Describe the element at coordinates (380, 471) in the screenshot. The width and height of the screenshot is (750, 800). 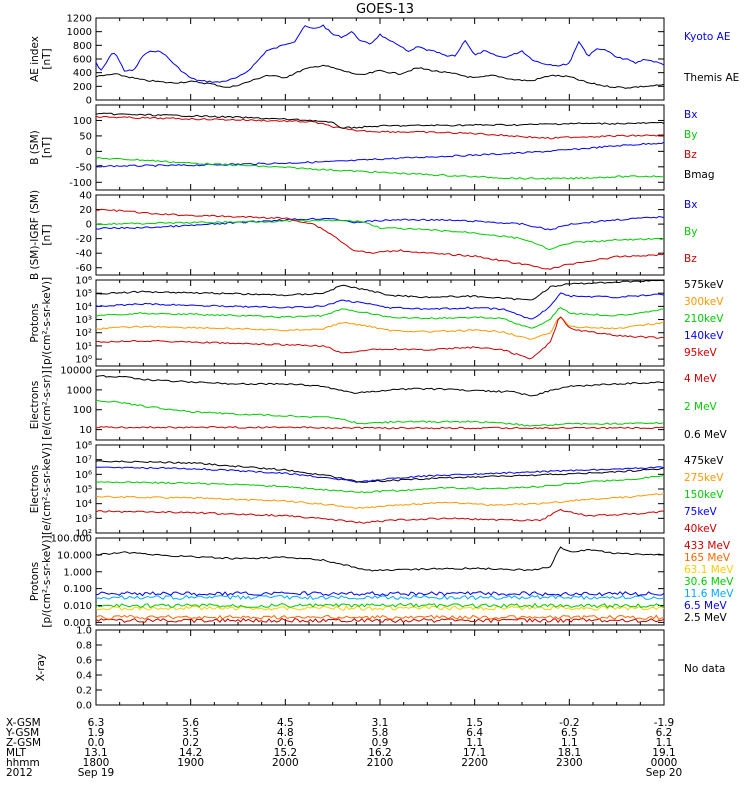
I see `series-line-475kev` at that location.